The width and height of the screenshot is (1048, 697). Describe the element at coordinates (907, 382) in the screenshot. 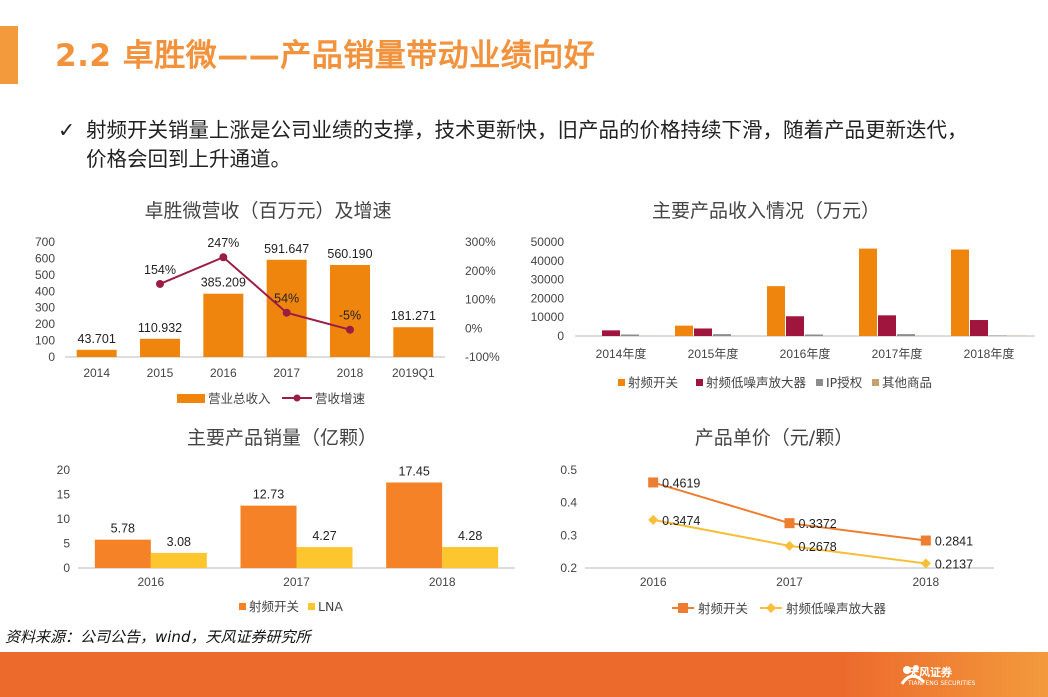

I see `legend-label: 其他商品` at that location.